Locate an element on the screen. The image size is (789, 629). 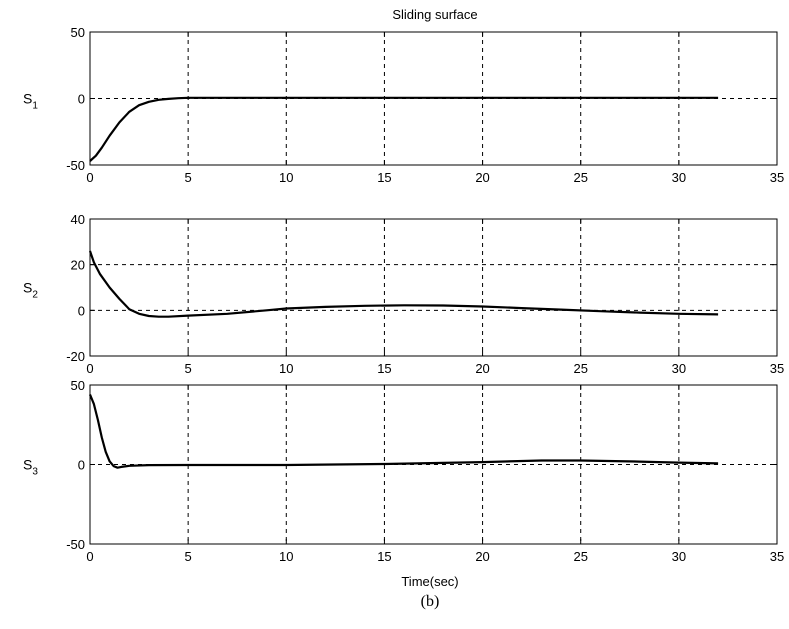
x-axis-label: Time(sec) is located at coordinates (429, 581).